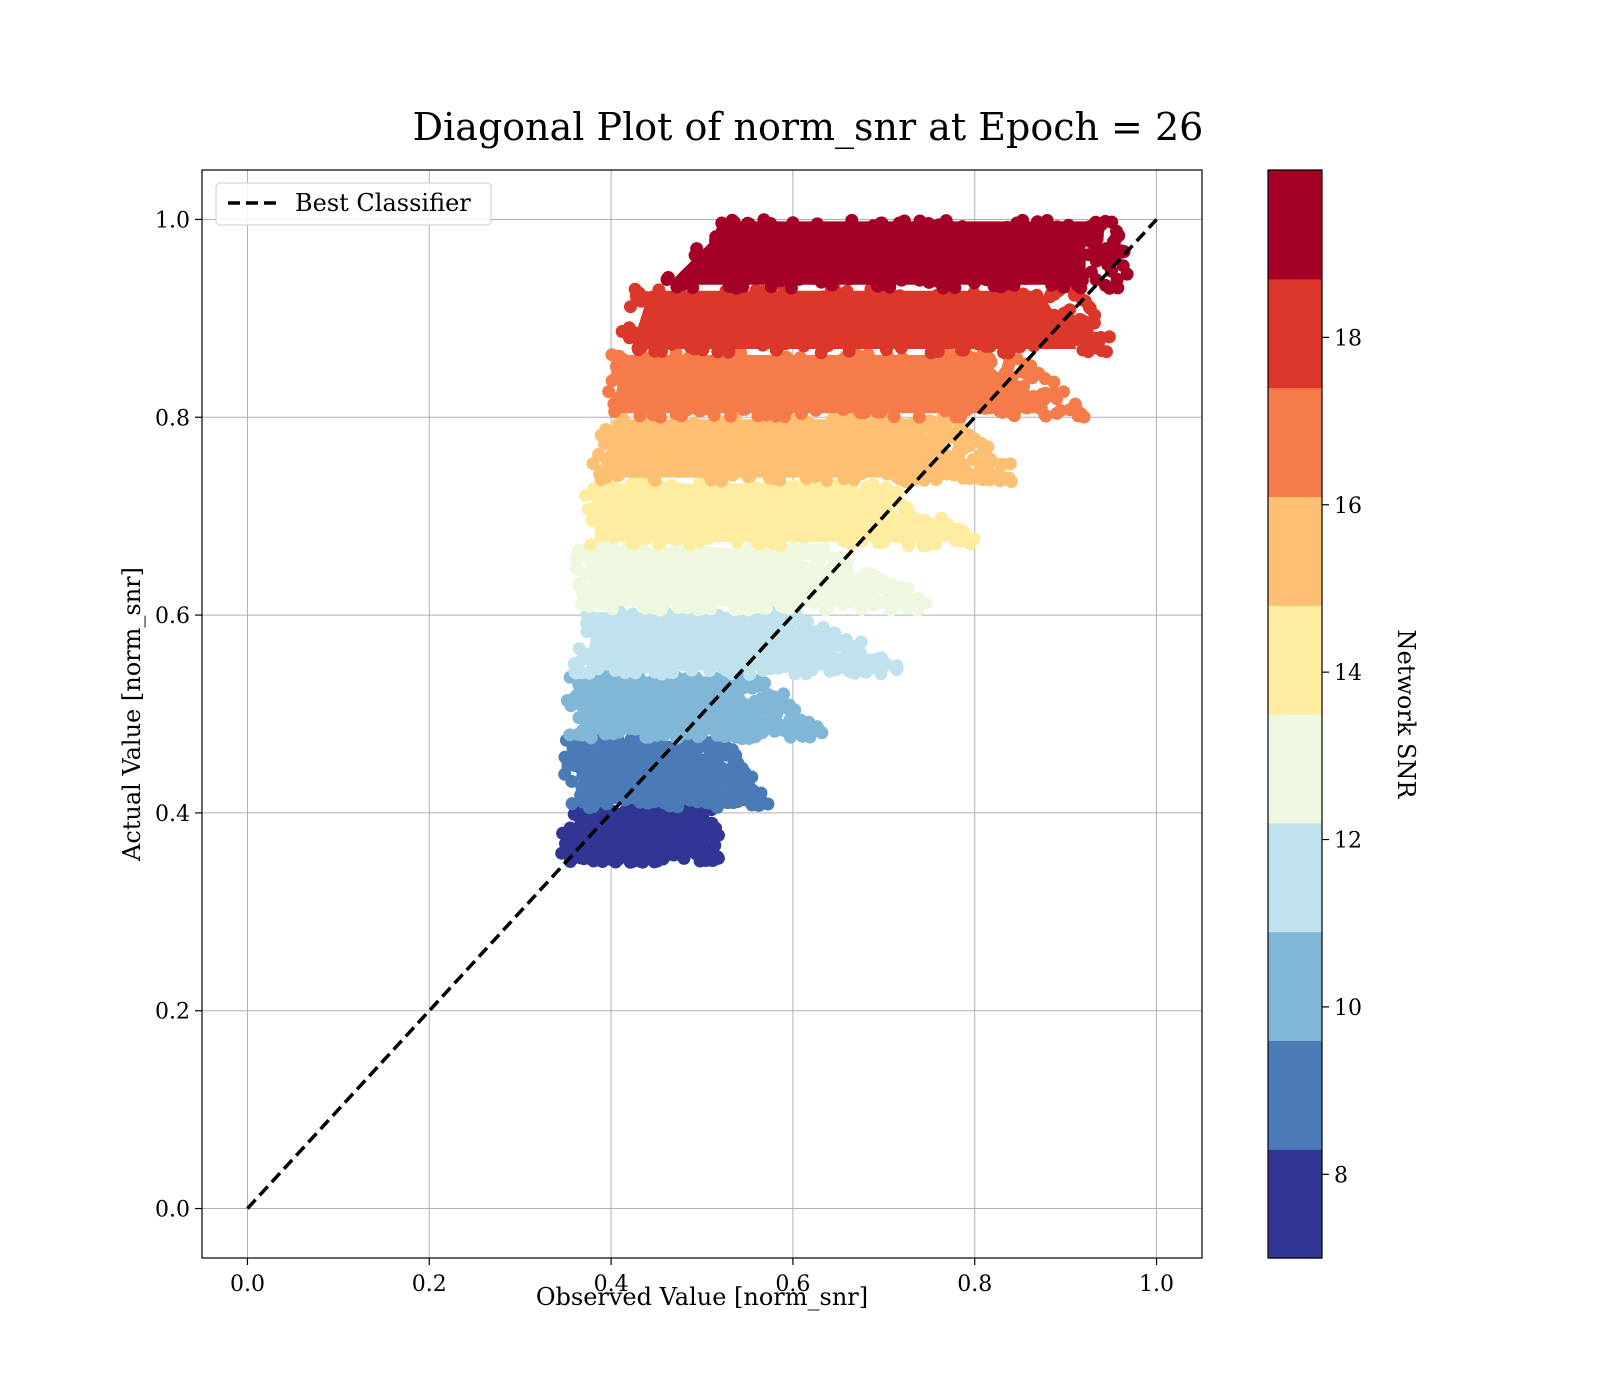 The image size is (1600, 1400). Describe the element at coordinates (974, 1284) in the screenshot. I see `x-tick-label: 0.8` at that location.